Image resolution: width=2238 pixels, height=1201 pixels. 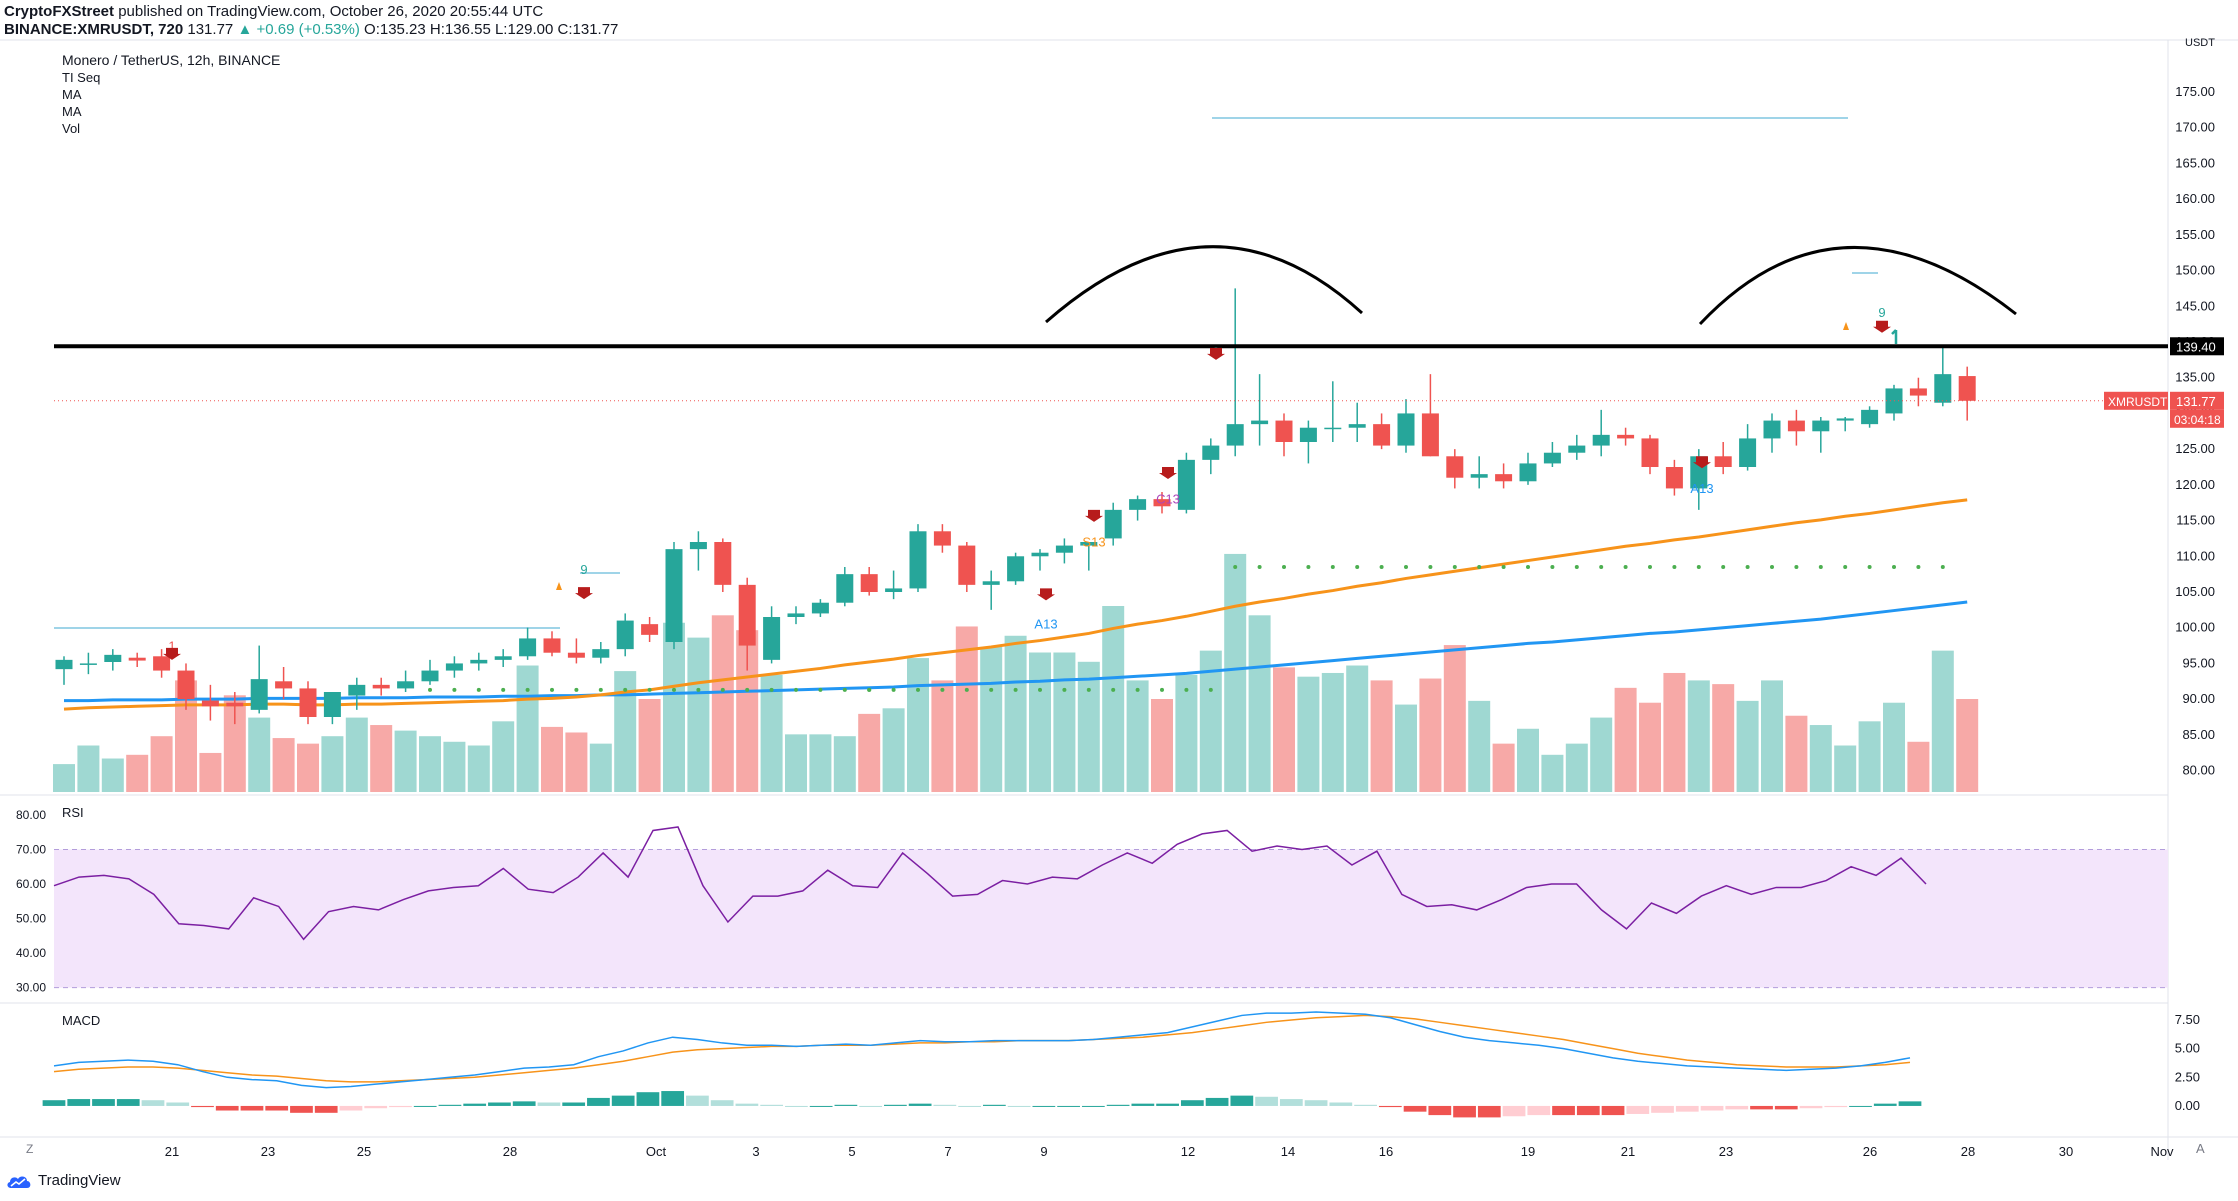 What do you see at coordinates (31, 901) in the screenshot?
I see `rsi-axis: 30.00 40.00 50.00 60.00 70.00 80.00` at bounding box center [31, 901].